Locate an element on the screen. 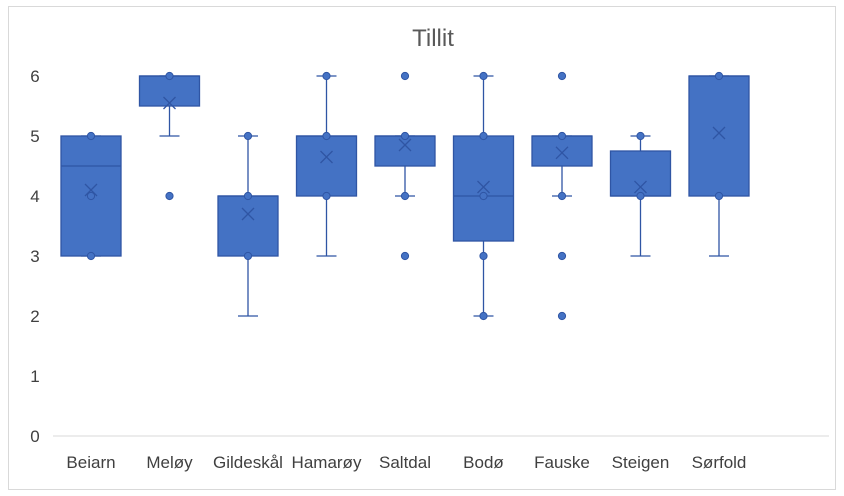 This screenshot has width=844, height=496. y-tick-label: 4 is located at coordinates (34, 196).